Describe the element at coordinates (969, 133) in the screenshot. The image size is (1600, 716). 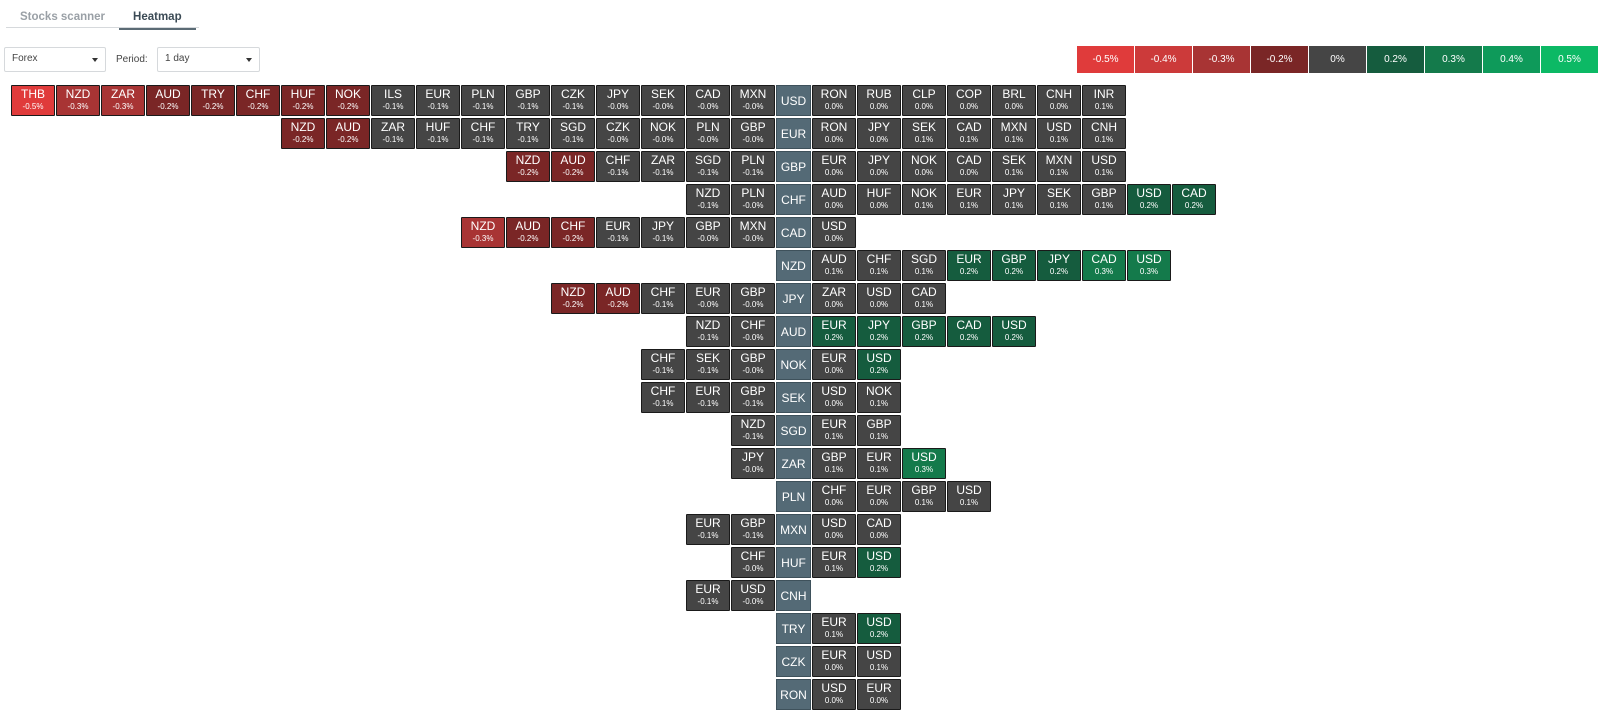
I see `heatmap-cell: CAD 0.1%` at that location.